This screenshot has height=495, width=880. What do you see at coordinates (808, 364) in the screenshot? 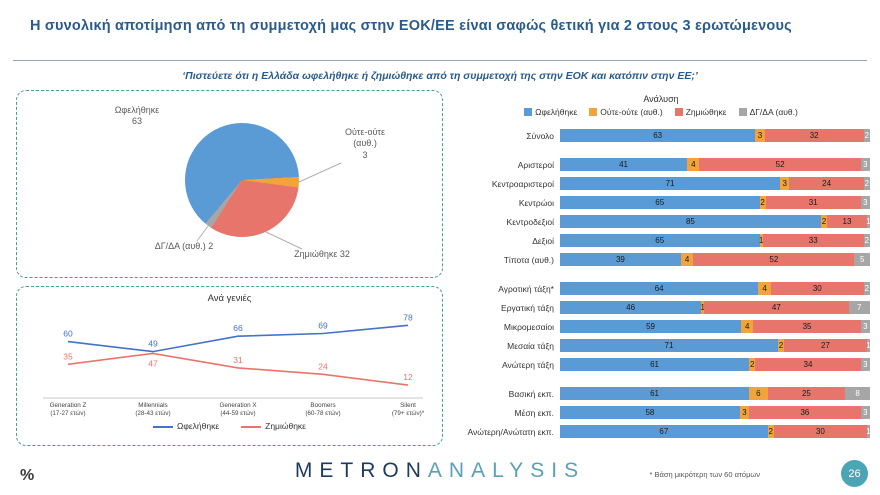
I see `bar-segment: 34` at bounding box center [808, 364].